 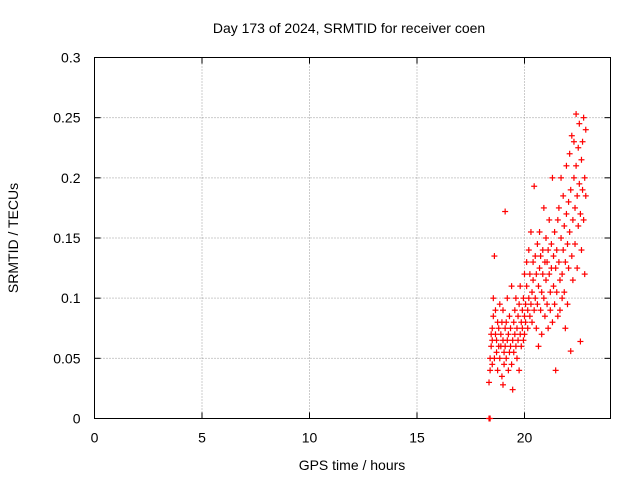 I want to click on y-axis-label: SRMTID / TECUs, so click(x=13, y=238).